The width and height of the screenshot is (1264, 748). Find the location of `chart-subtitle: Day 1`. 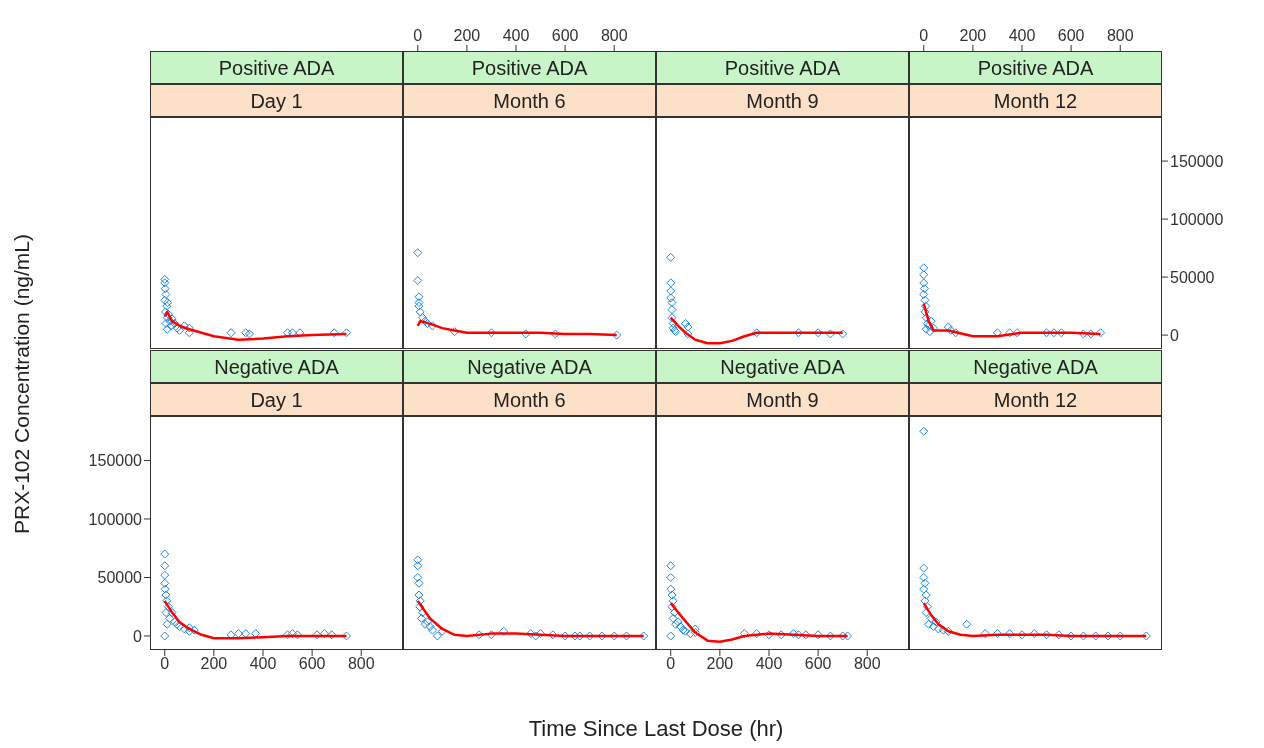

chart-subtitle: Day 1 is located at coordinates (276, 399).